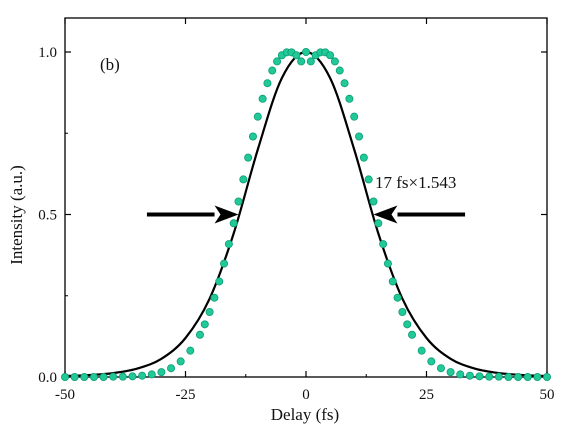 Image resolution: width=572 pixels, height=435 pixels. What do you see at coordinates (47, 378) in the screenshot?
I see `y-tick-label: 0.0` at bounding box center [47, 378].